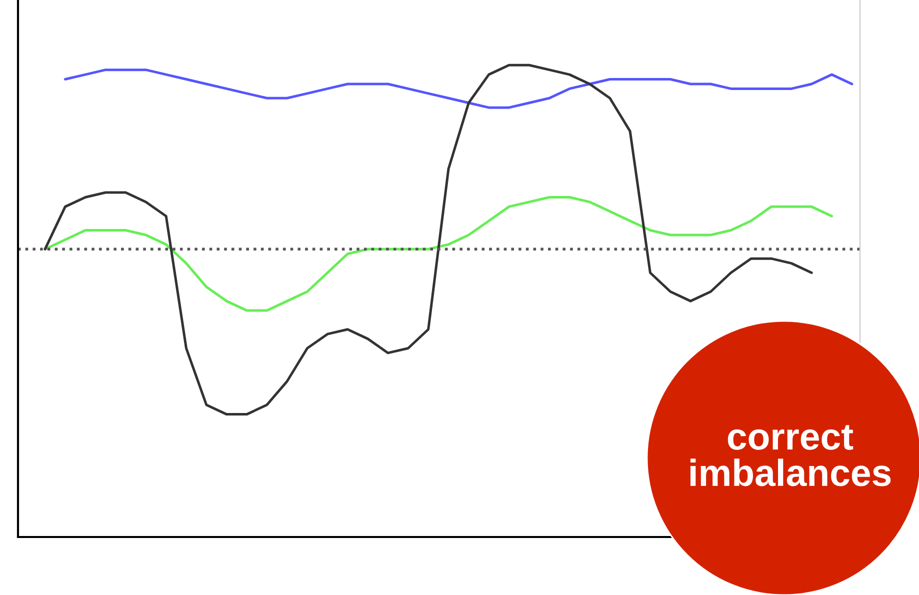 The height and width of the screenshot is (595, 919). I want to click on annotation: correct imbalances, so click(790, 455).